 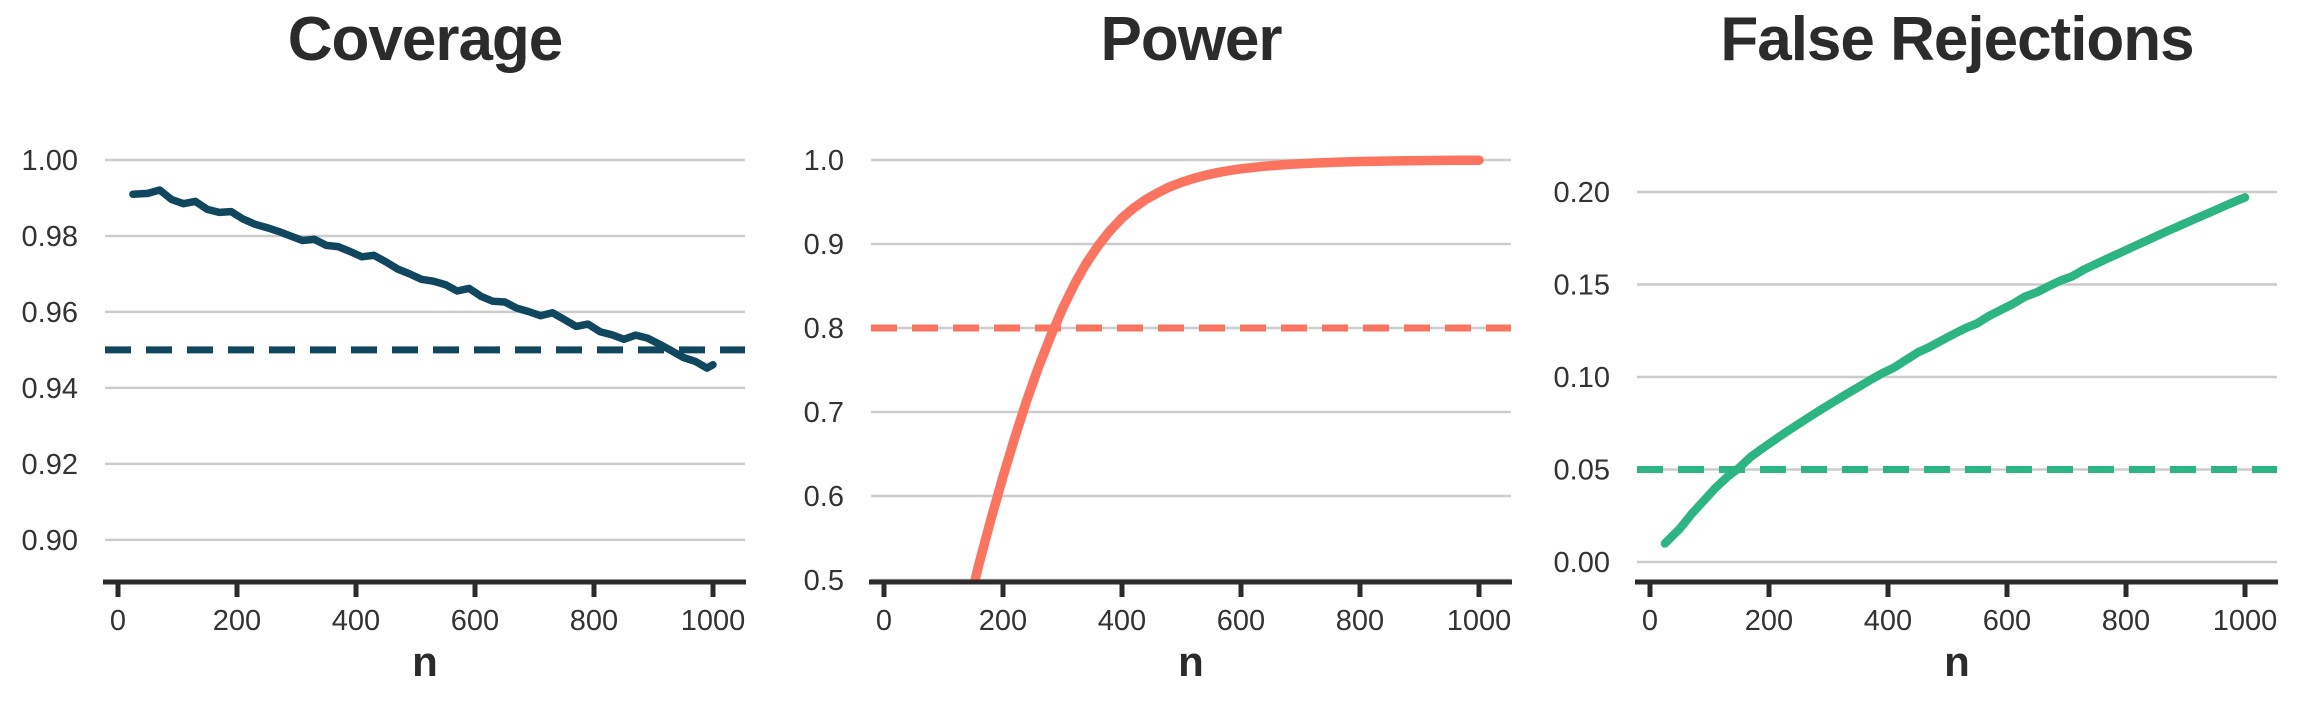 I want to click on y-tick-label: 1.0, so click(x=824, y=161).